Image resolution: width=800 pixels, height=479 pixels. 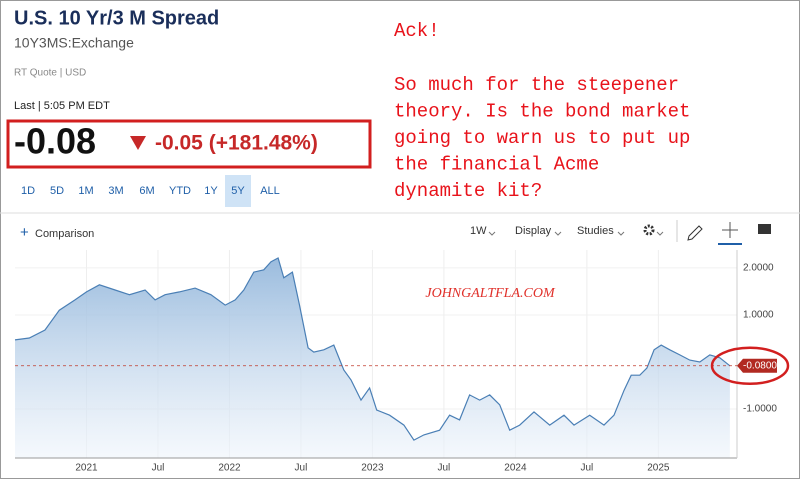 What do you see at coordinates (730, 230) in the screenshot?
I see `crosshair-button` at bounding box center [730, 230].